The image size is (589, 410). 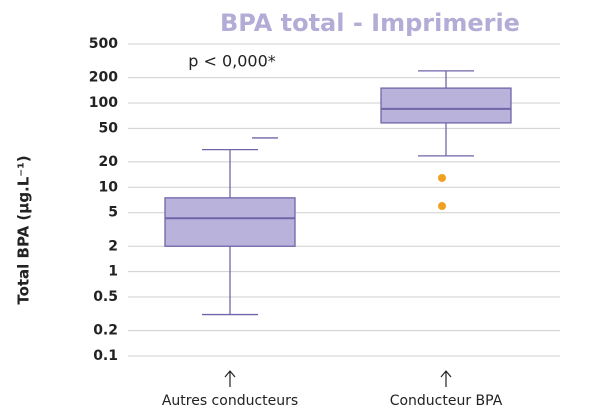 What do you see at coordinates (109, 187) in the screenshot?
I see `y-tick-label: 10` at bounding box center [109, 187].